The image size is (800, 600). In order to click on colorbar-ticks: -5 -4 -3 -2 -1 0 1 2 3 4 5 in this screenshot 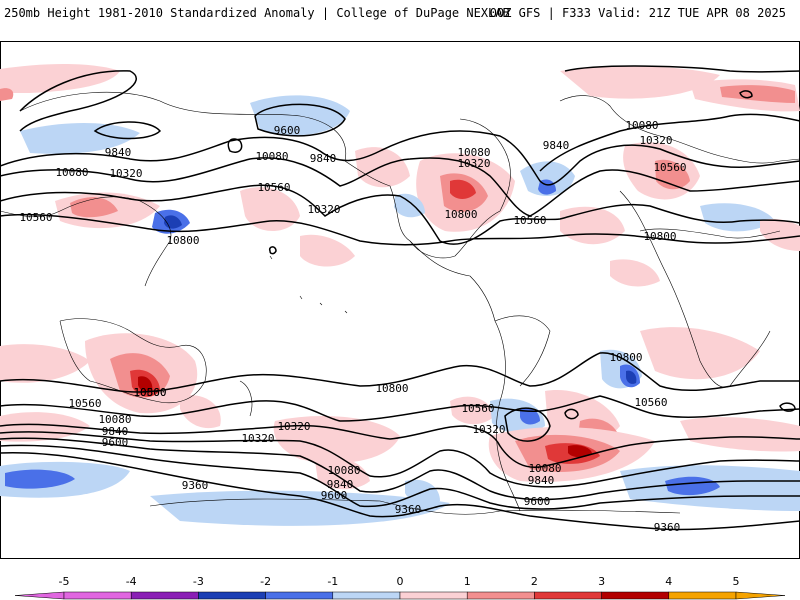, I will do `click(399, 581)`.